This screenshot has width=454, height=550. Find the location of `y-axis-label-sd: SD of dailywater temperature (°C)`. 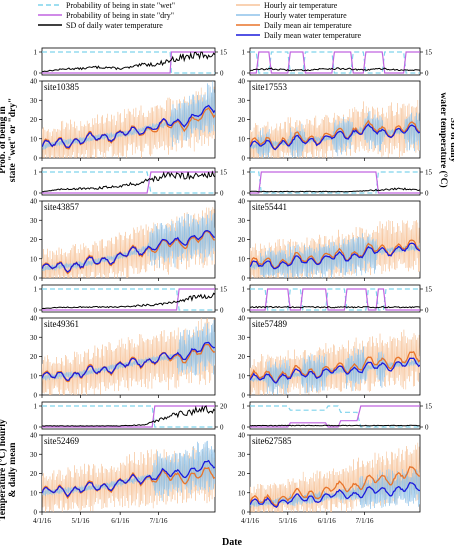

y-axis-label-sd: SD of dailywater temperature (°C) is located at coordinates (446, 139).